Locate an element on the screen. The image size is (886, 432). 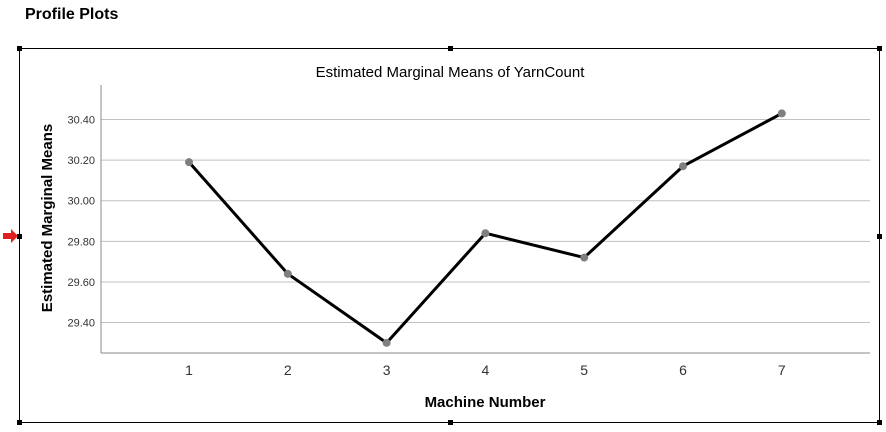
x-tick-label: 1 is located at coordinates (189, 370).